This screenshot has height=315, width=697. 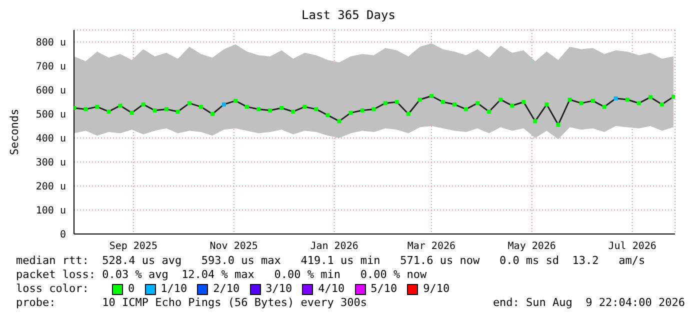 I want to click on x-tick-label: Nov 2025, so click(x=234, y=246).